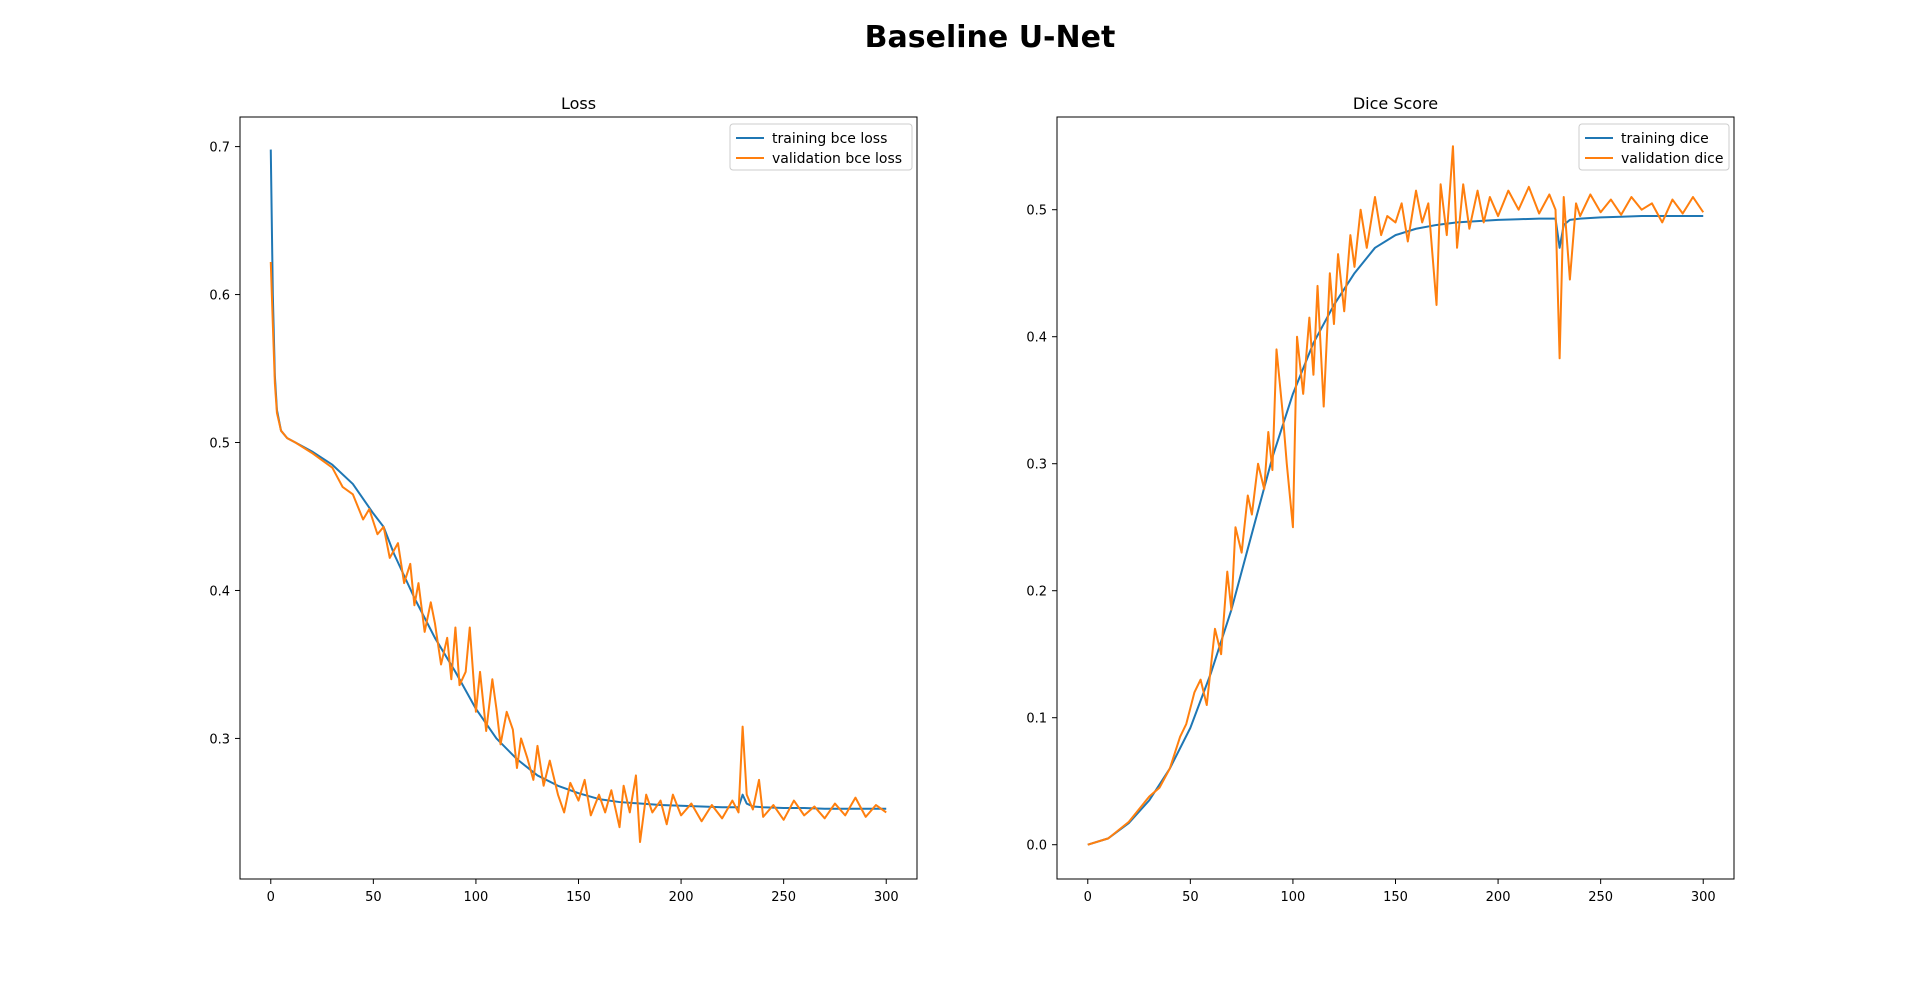  What do you see at coordinates (1036, 719) in the screenshot?
I see `y-tick-label: 0.1` at bounding box center [1036, 719].